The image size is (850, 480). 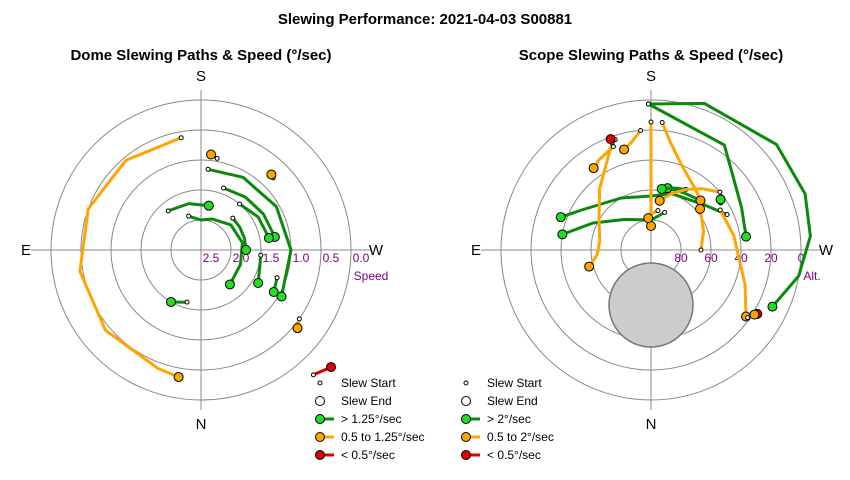 What do you see at coordinates (200, 55) in the screenshot?
I see `chart-title: Dome Slewing Paths & Speed (°/sec)` at bounding box center [200, 55].